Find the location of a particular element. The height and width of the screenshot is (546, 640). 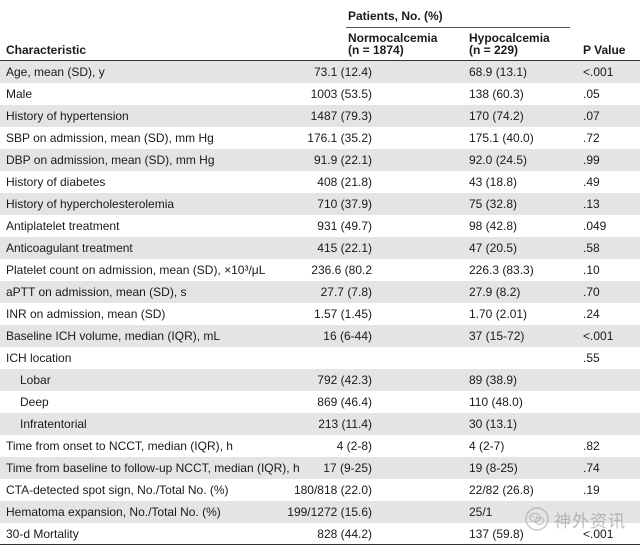

patients-group-header: Patients, No. (%) is located at coordinates (395, 16).